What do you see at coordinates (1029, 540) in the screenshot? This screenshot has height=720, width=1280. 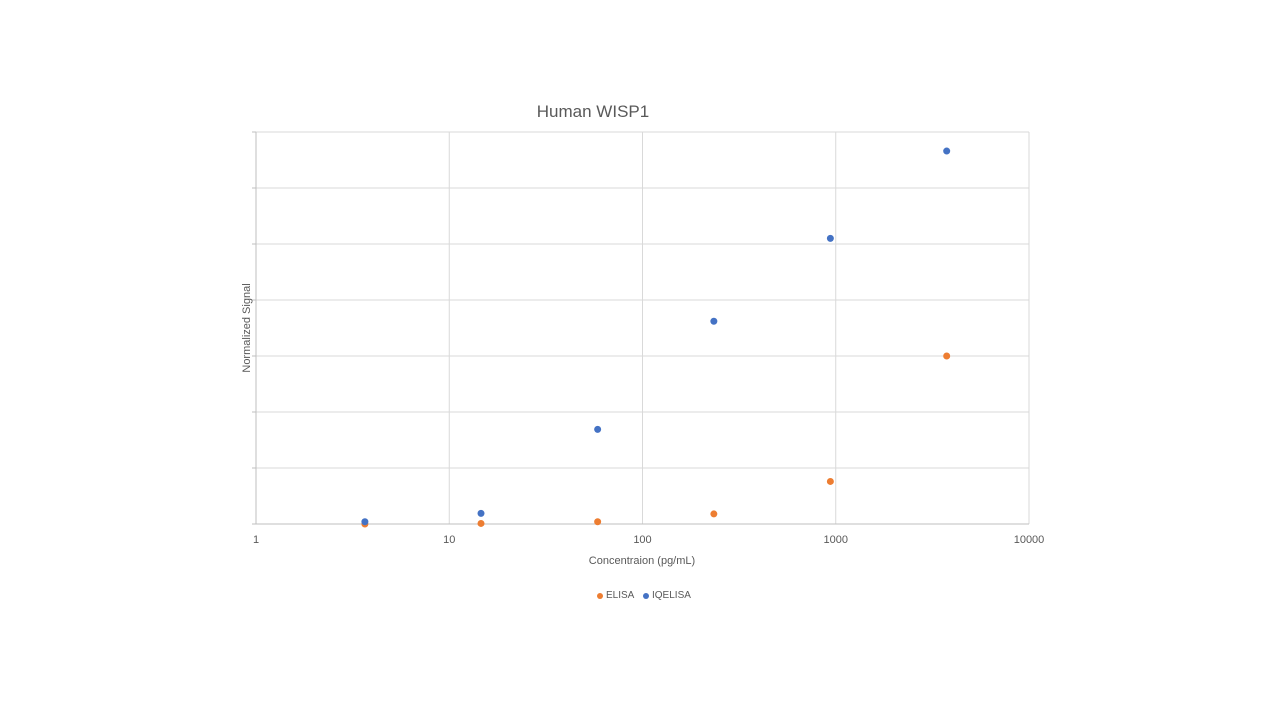 I see `x-tick-label: 10000` at bounding box center [1029, 540].